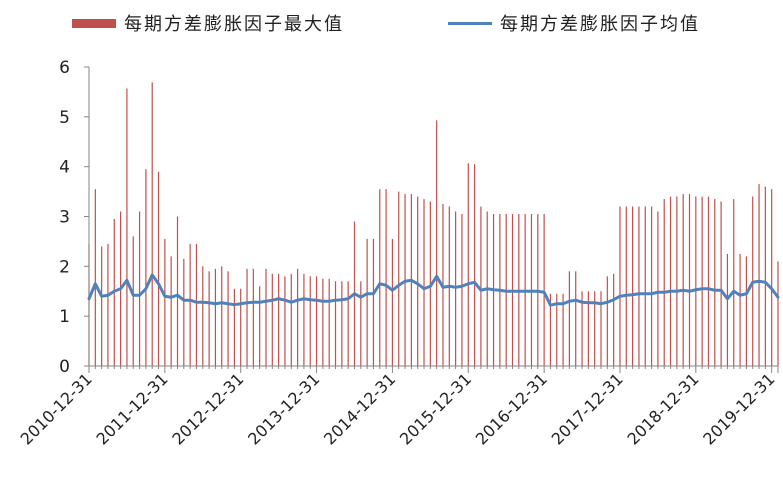 The width and height of the screenshot is (783, 480). Describe the element at coordinates (131, 408) in the screenshot. I see `x-tick-label: 2011-12-31` at that location.